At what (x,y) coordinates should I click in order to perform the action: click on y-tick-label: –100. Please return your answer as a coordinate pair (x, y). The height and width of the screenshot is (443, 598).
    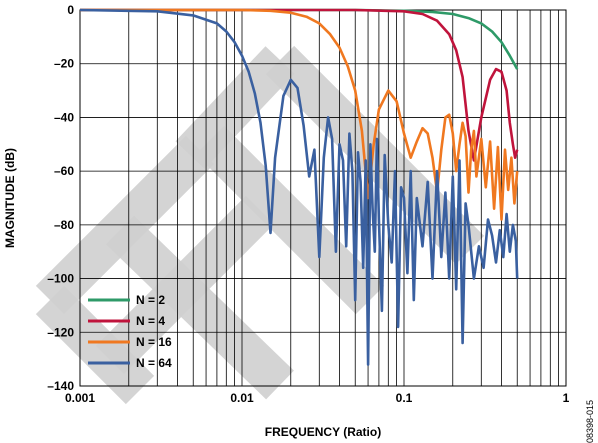
    Looking at the image, I should click on (60, 279).